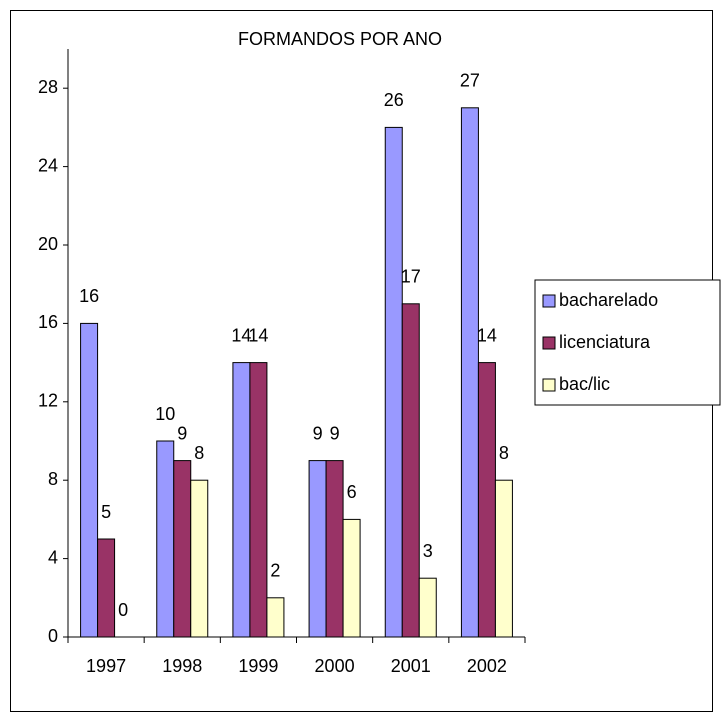 The image size is (725, 713). What do you see at coordinates (428, 551) in the screenshot?
I see `data-label: 3` at bounding box center [428, 551].